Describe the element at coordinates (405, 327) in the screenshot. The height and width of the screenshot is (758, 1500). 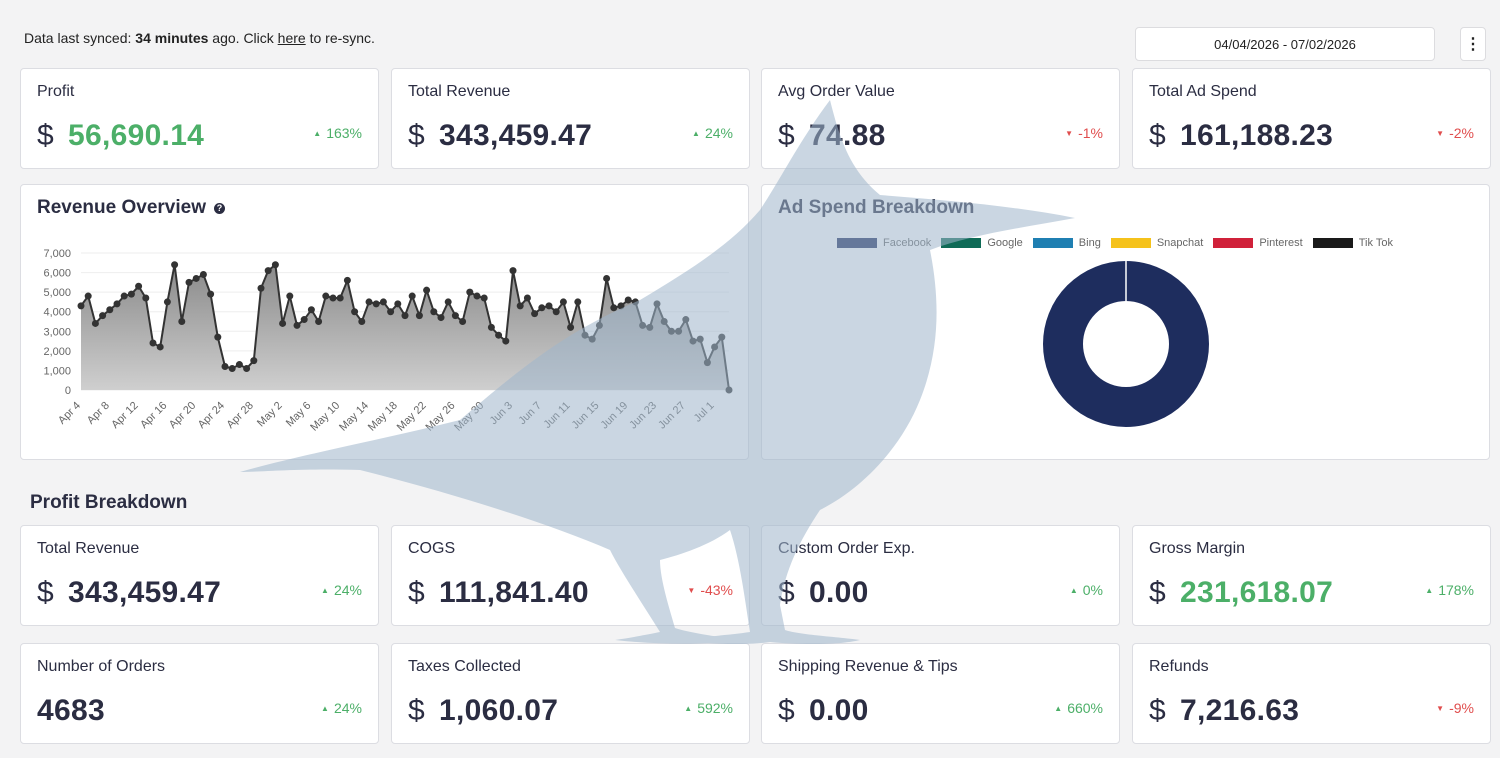
I see `revenue-area` at that location.